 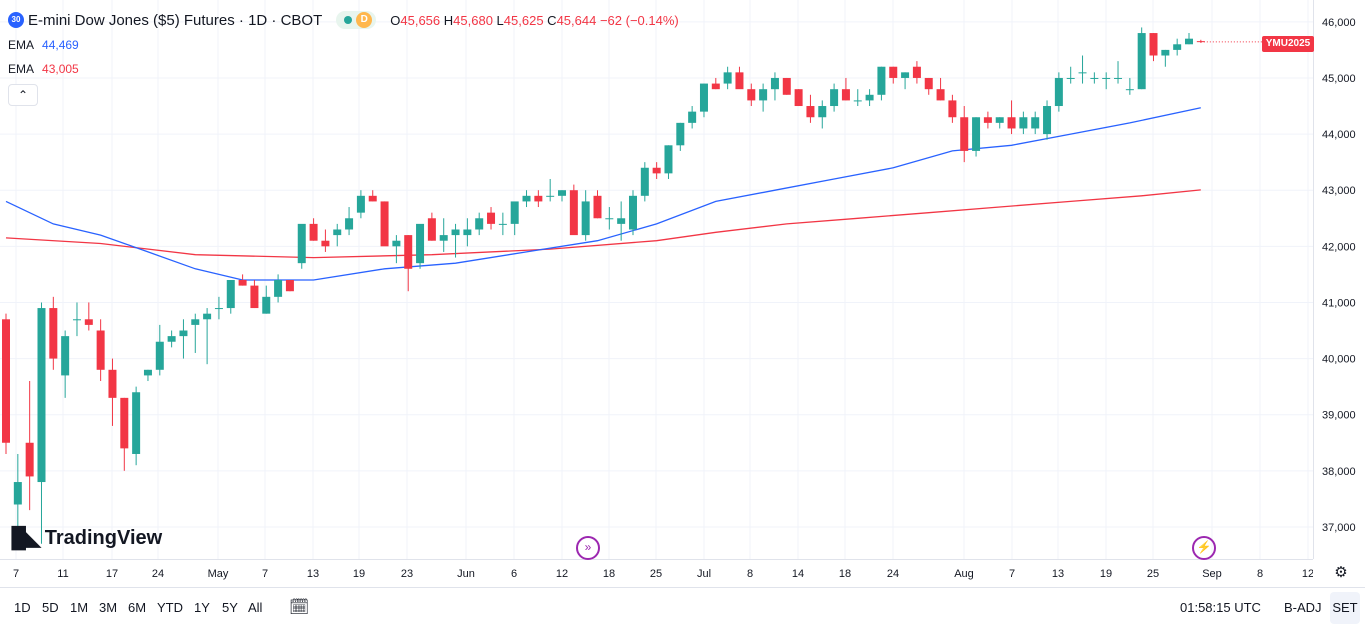 What do you see at coordinates (43, 45) in the screenshot?
I see `ema-legend-fast: EMA 44,469` at bounding box center [43, 45].